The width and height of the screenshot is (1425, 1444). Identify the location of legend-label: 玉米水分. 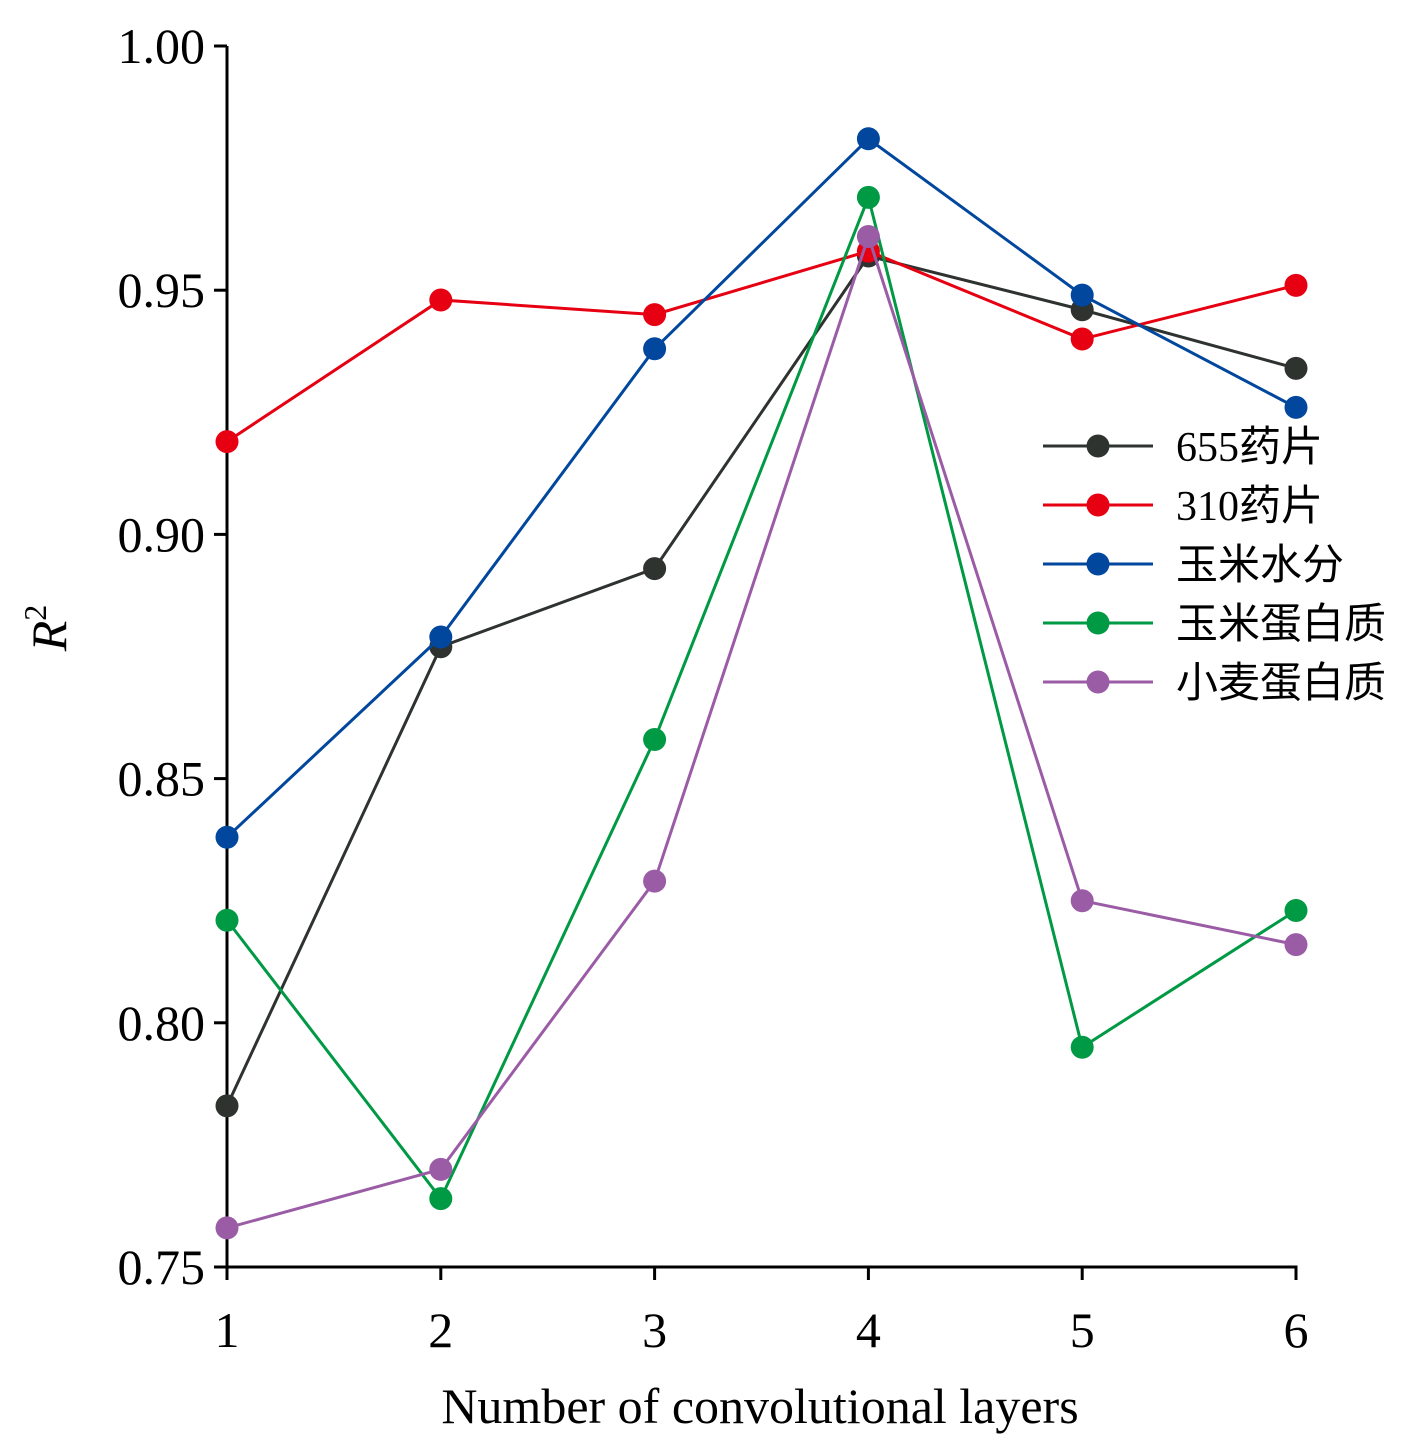
(1260, 566).